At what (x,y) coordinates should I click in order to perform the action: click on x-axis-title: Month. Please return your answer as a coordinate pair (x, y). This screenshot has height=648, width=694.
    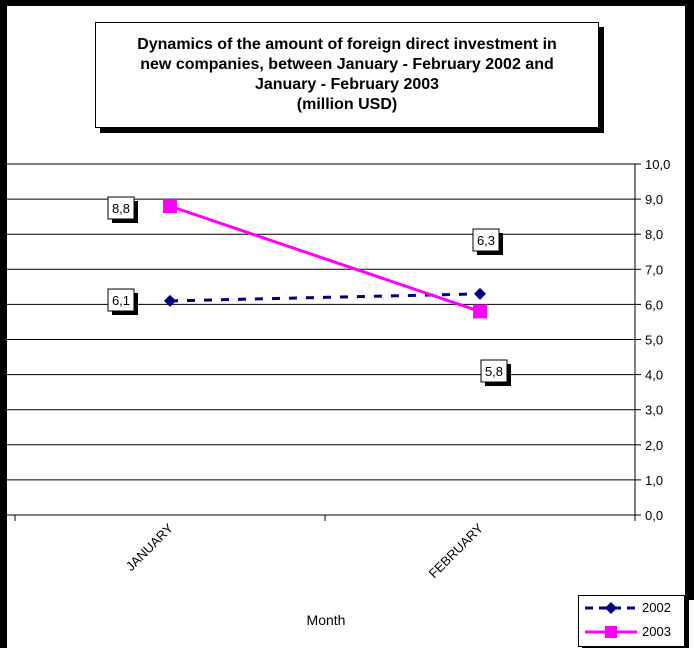
    Looking at the image, I should click on (326, 620).